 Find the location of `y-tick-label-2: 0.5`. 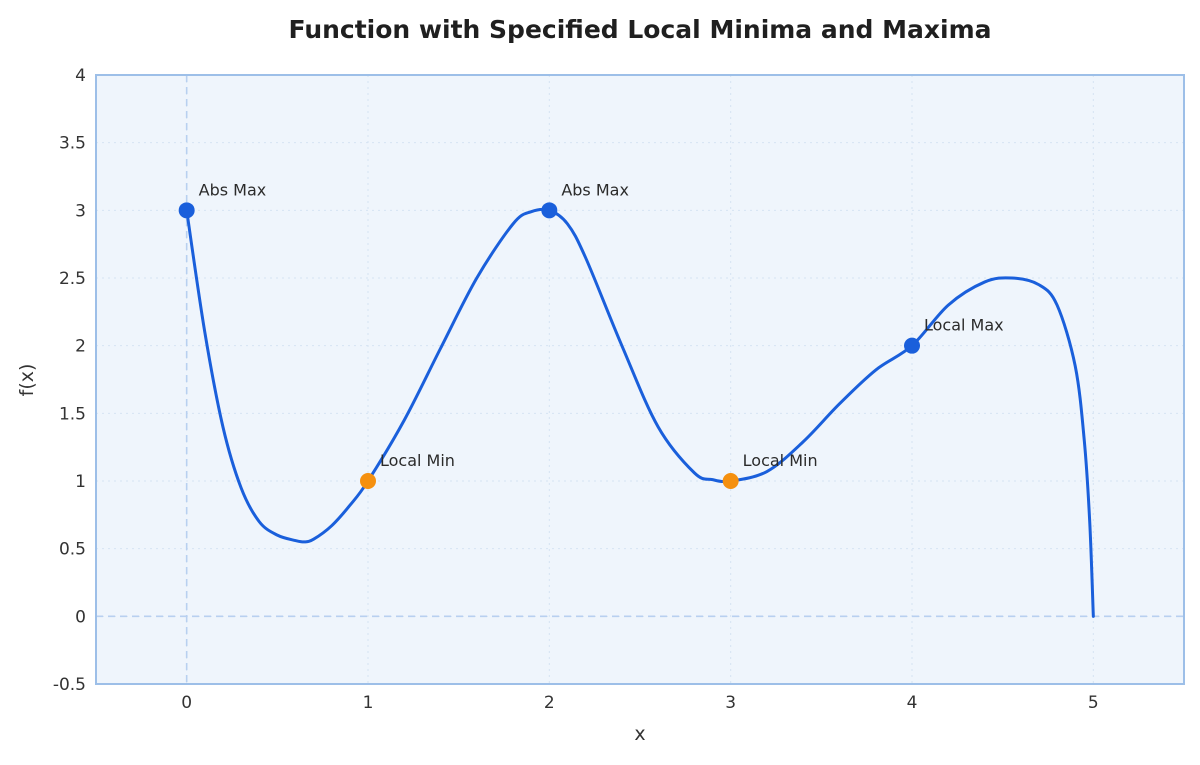

y-tick-label-2: 0.5 is located at coordinates (72, 550).